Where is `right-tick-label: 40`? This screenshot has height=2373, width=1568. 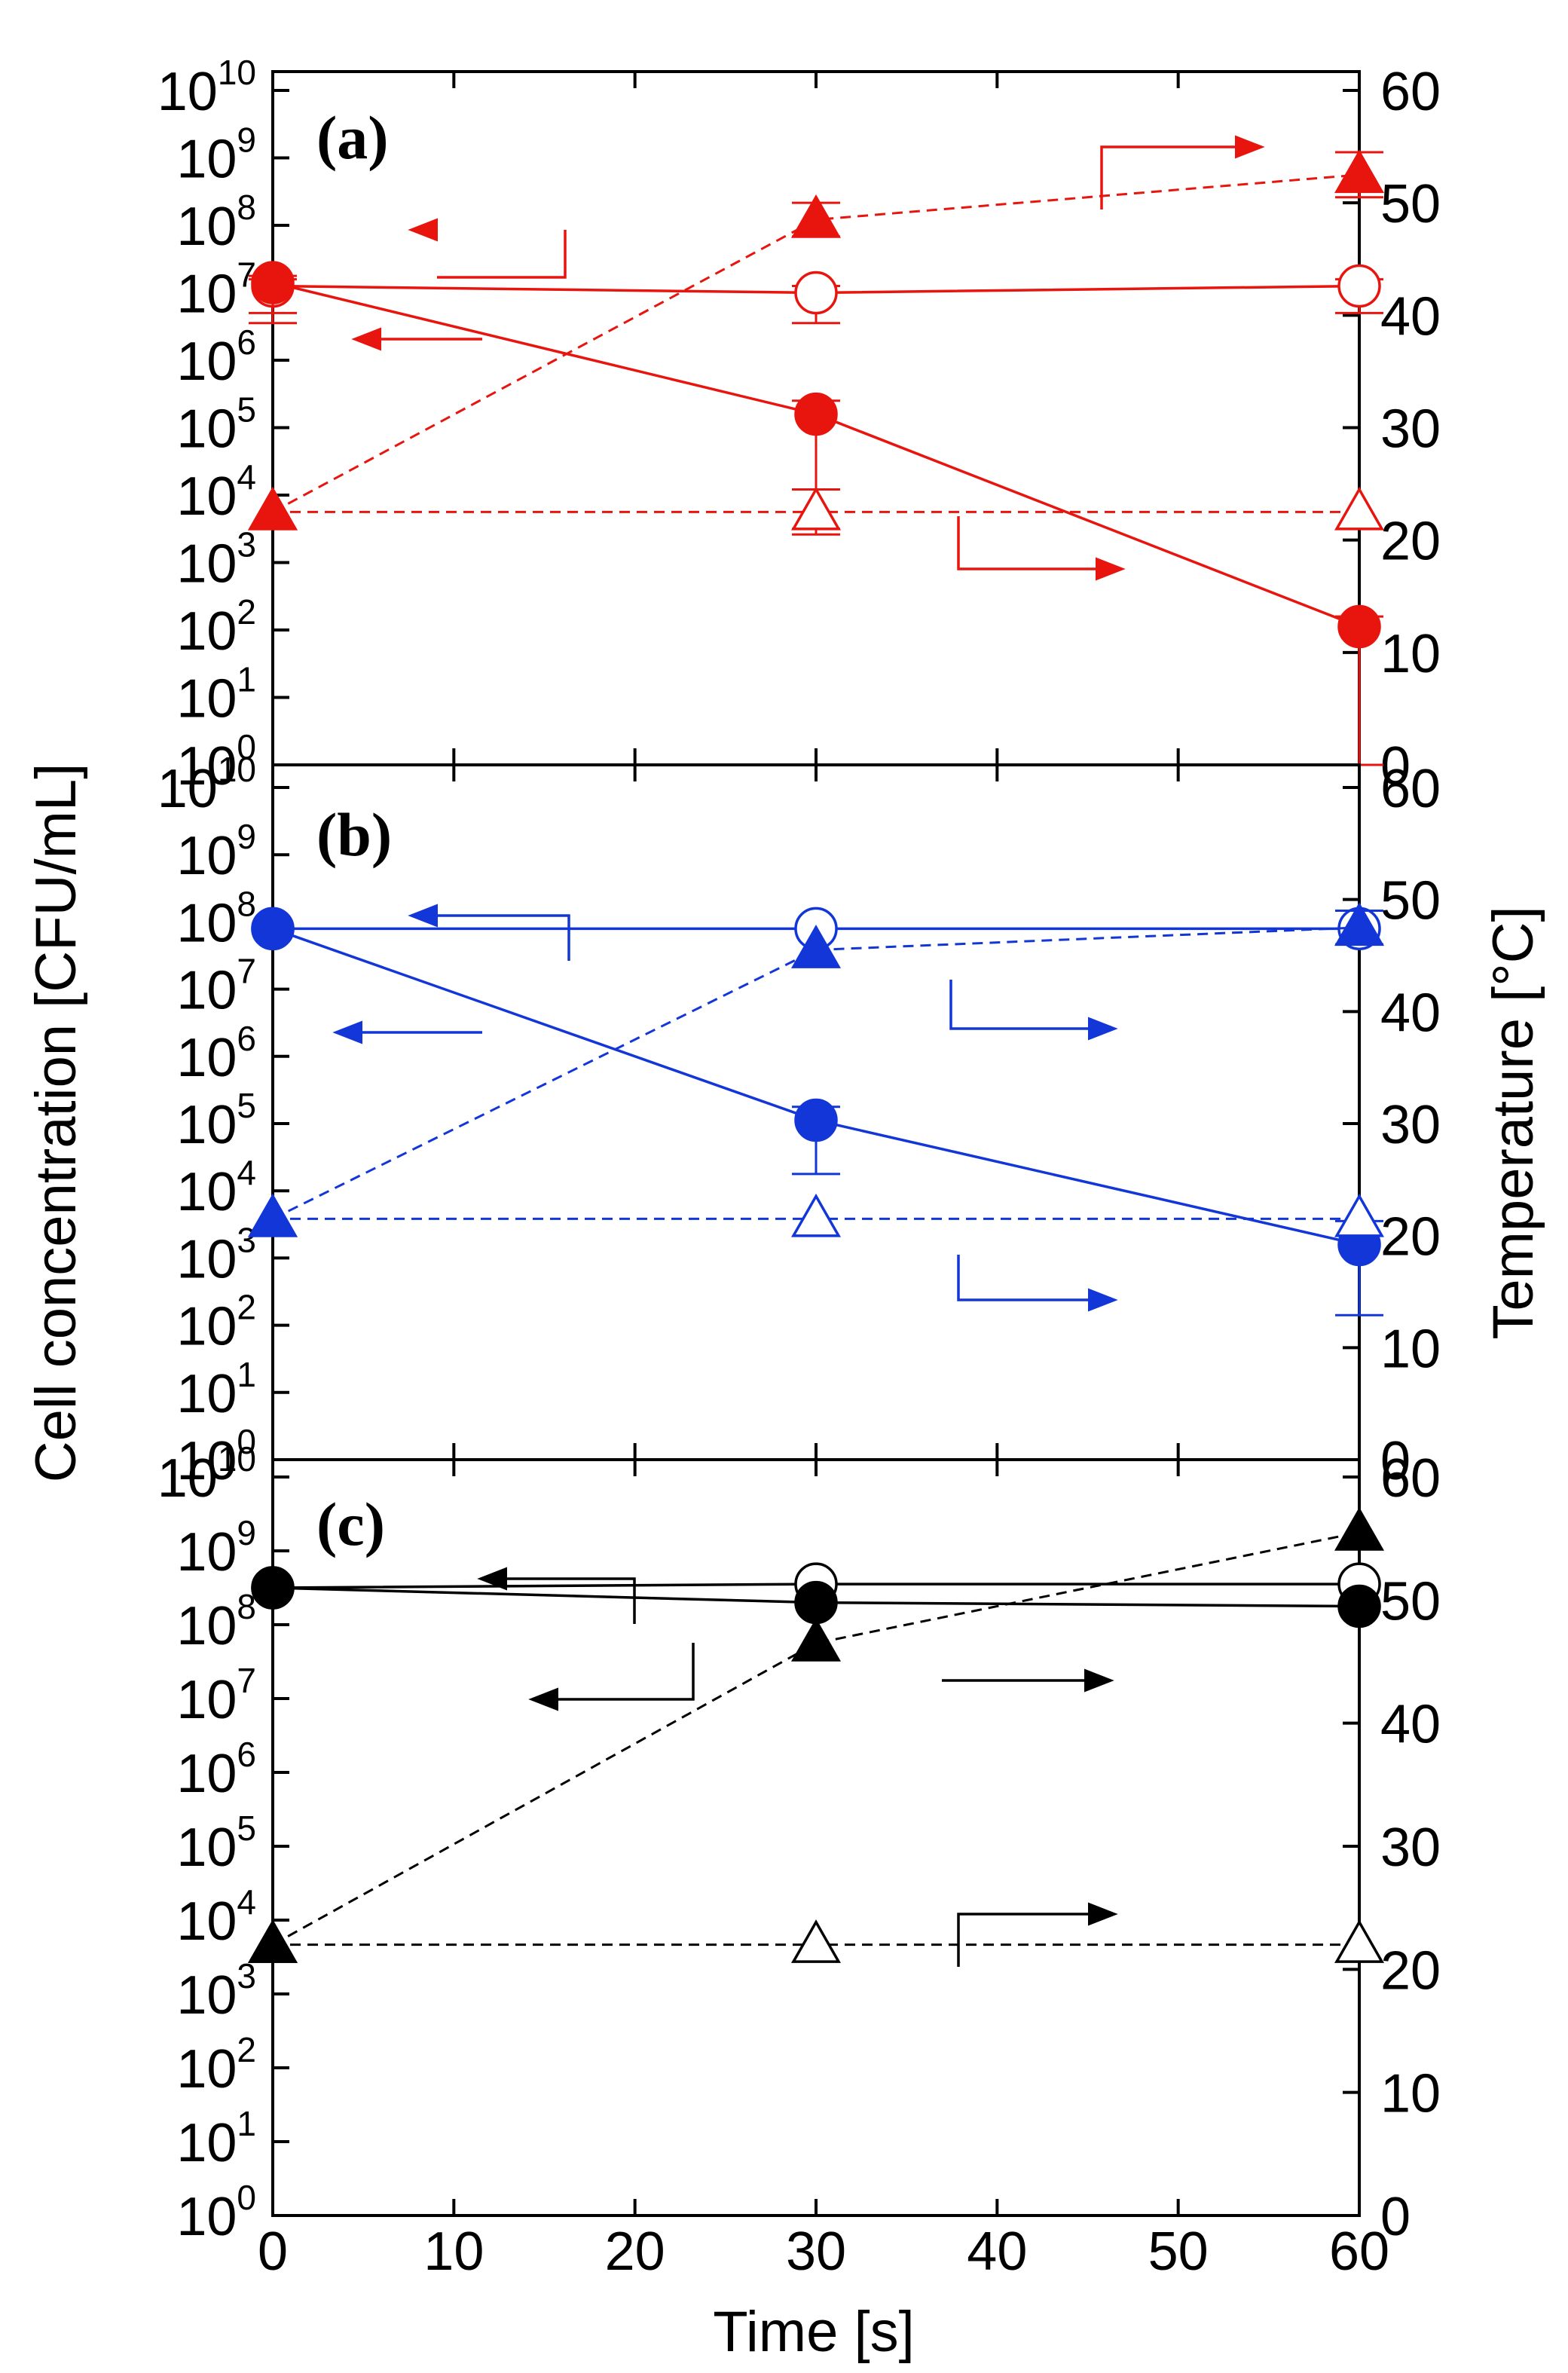 right-tick-label: 40 is located at coordinates (1410, 1013).